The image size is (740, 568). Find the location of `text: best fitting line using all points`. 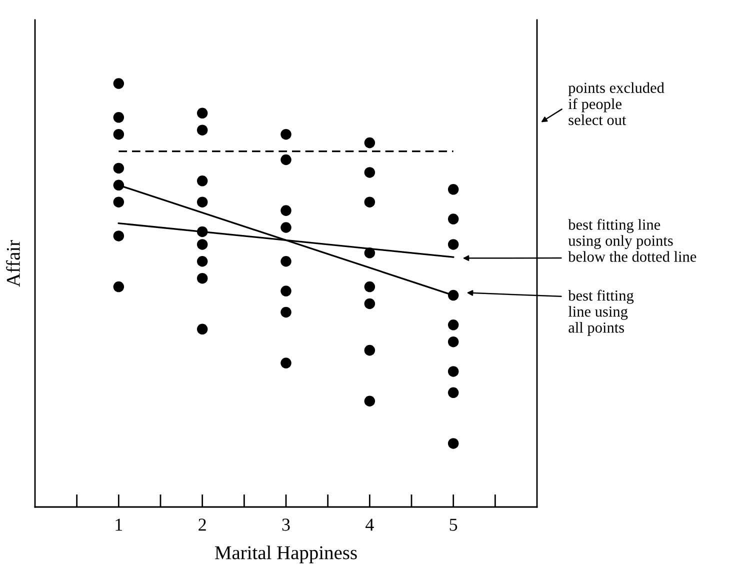

text: best fitting line using all points is located at coordinates (601, 313).